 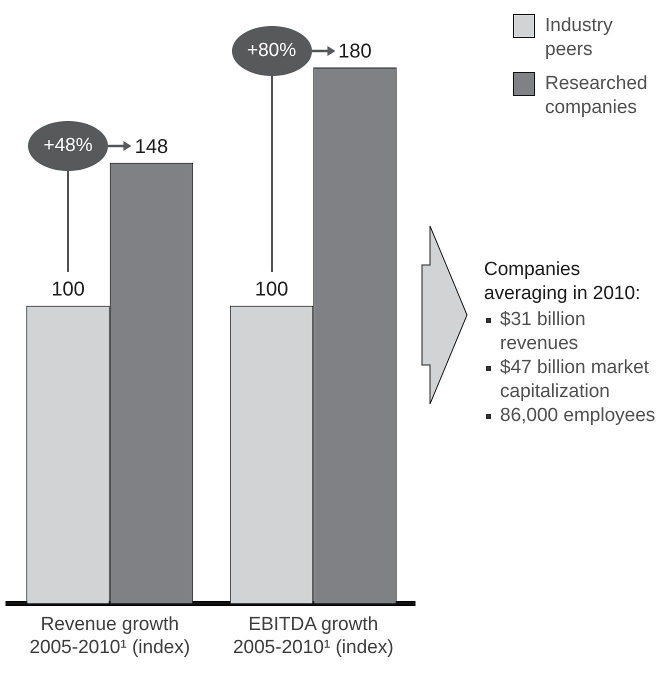 I want to click on data-label: 148, so click(x=151, y=147).